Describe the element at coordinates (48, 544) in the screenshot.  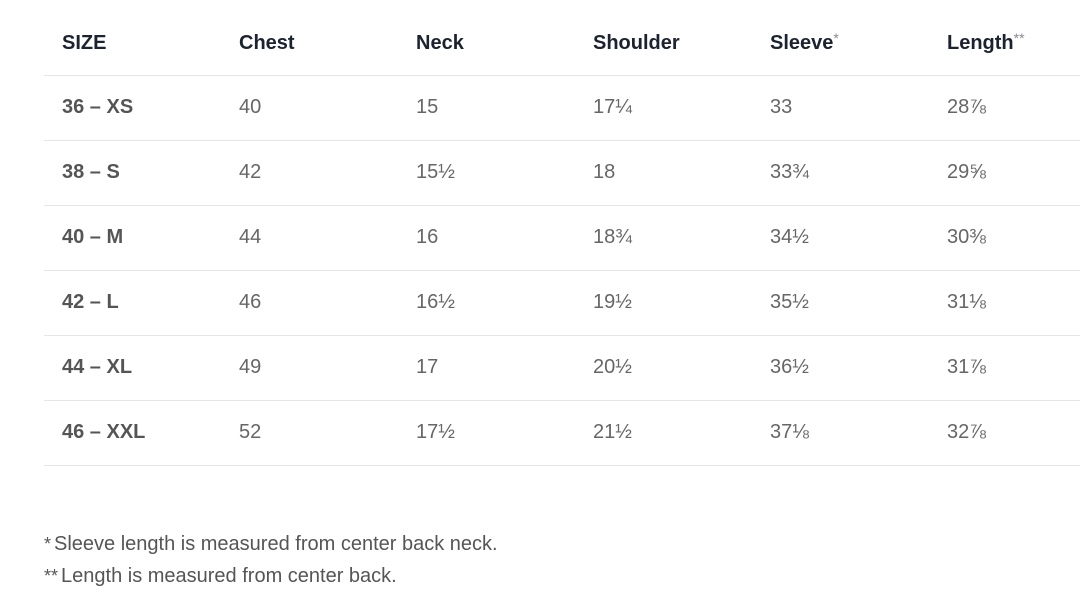
I see `footnote-marker: *` at that location.